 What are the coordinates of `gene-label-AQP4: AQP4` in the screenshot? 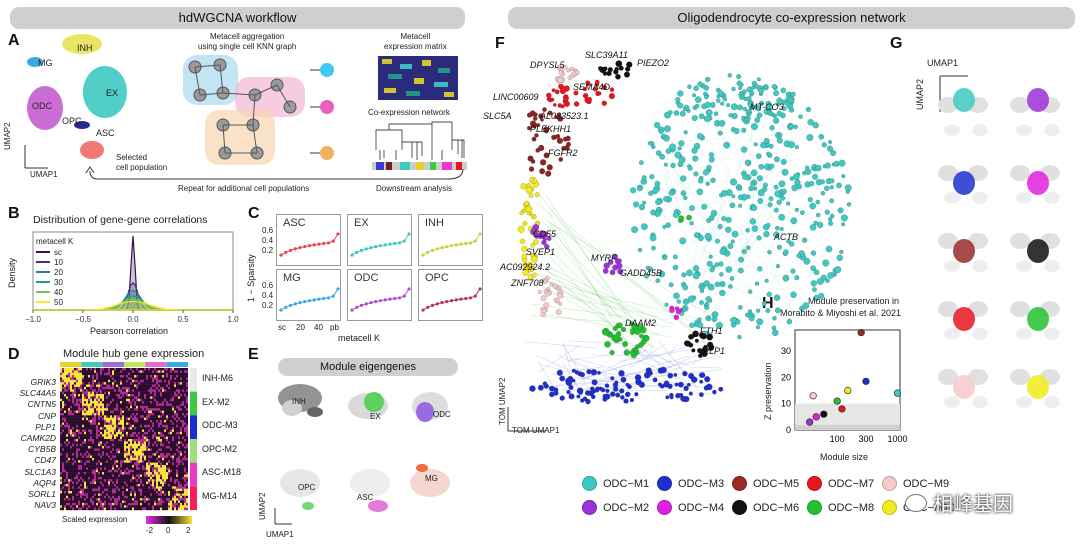 It's located at (44, 482).